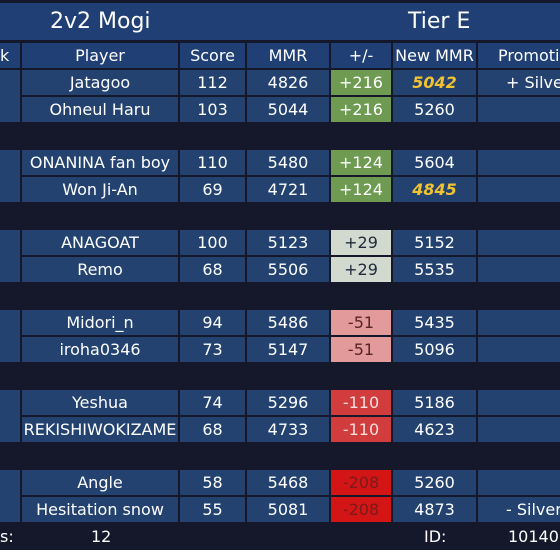  Describe the element at coordinates (519, 82) in the screenshot. I see `promotion-cell: + Silver` at that location.